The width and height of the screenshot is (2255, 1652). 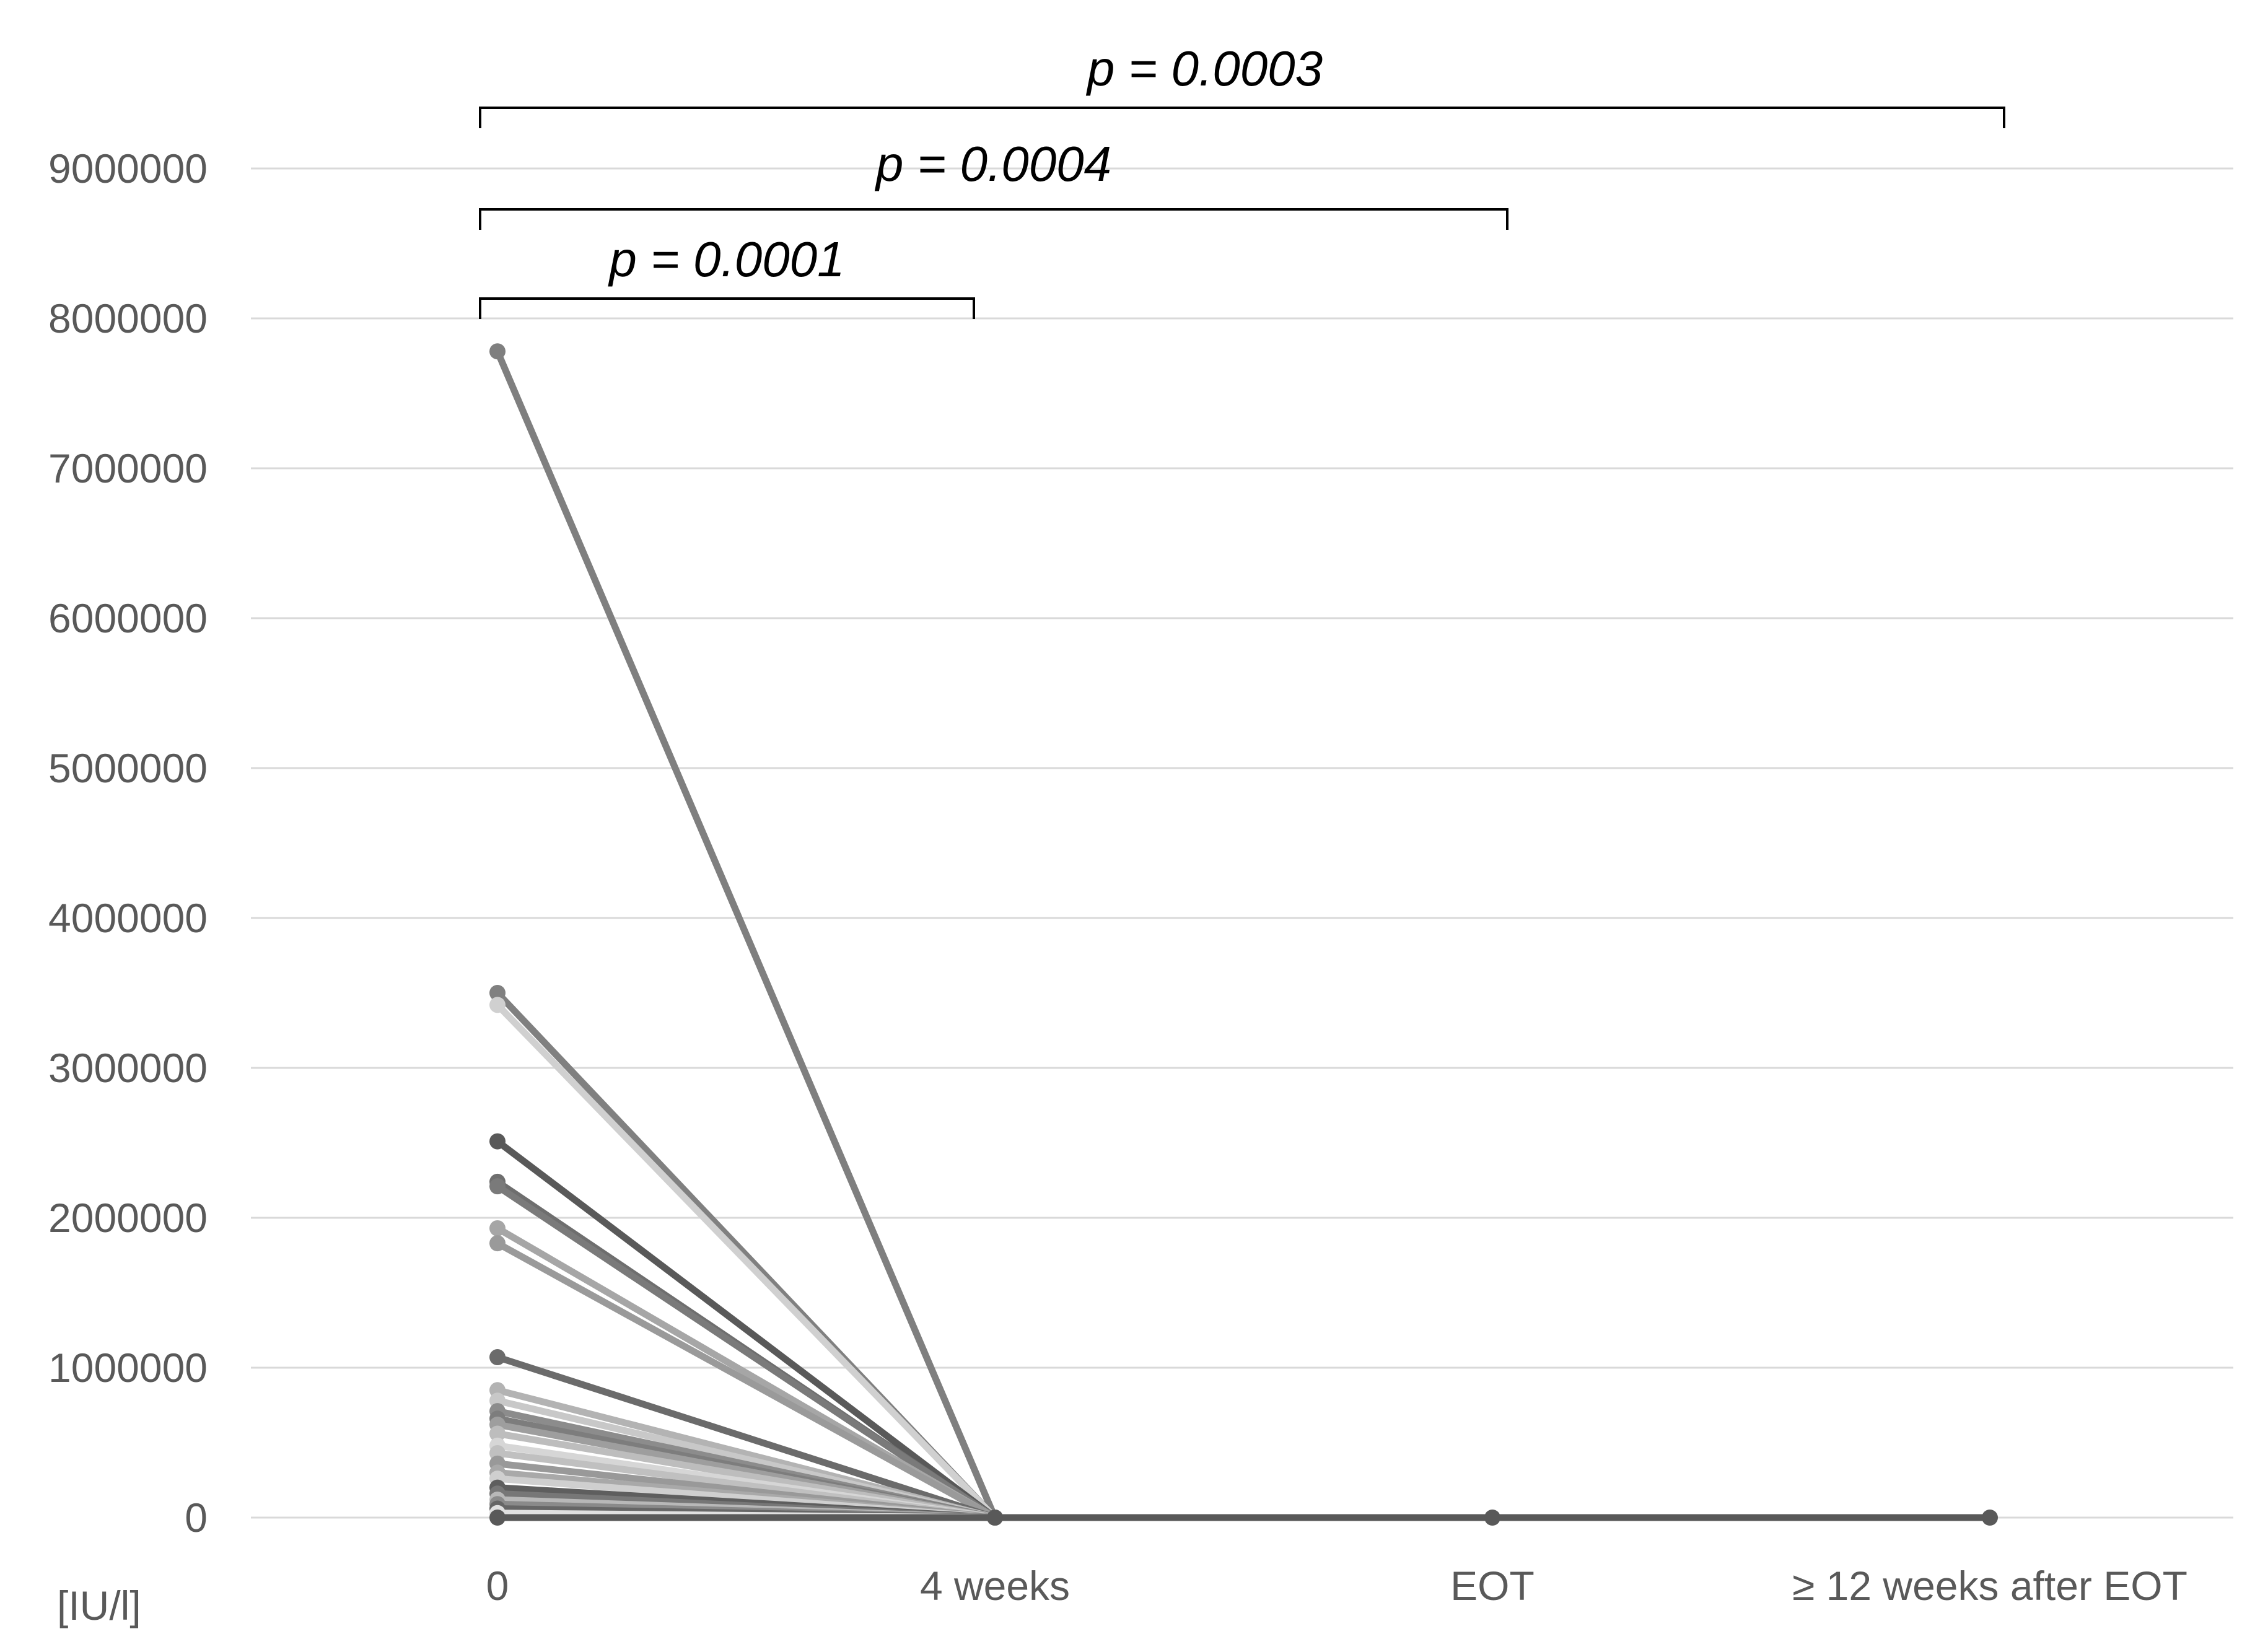 What do you see at coordinates (128, 1068) in the screenshot?
I see `y-tick-label: 3000000` at bounding box center [128, 1068].